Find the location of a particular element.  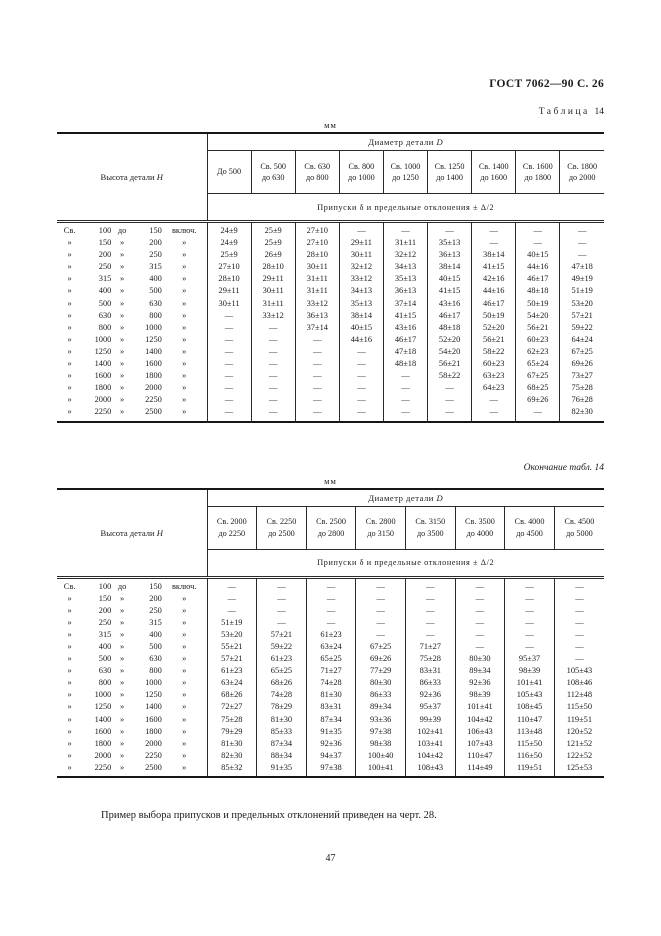

allowance-value-cell: 78±29 is located at coordinates (281, 707).